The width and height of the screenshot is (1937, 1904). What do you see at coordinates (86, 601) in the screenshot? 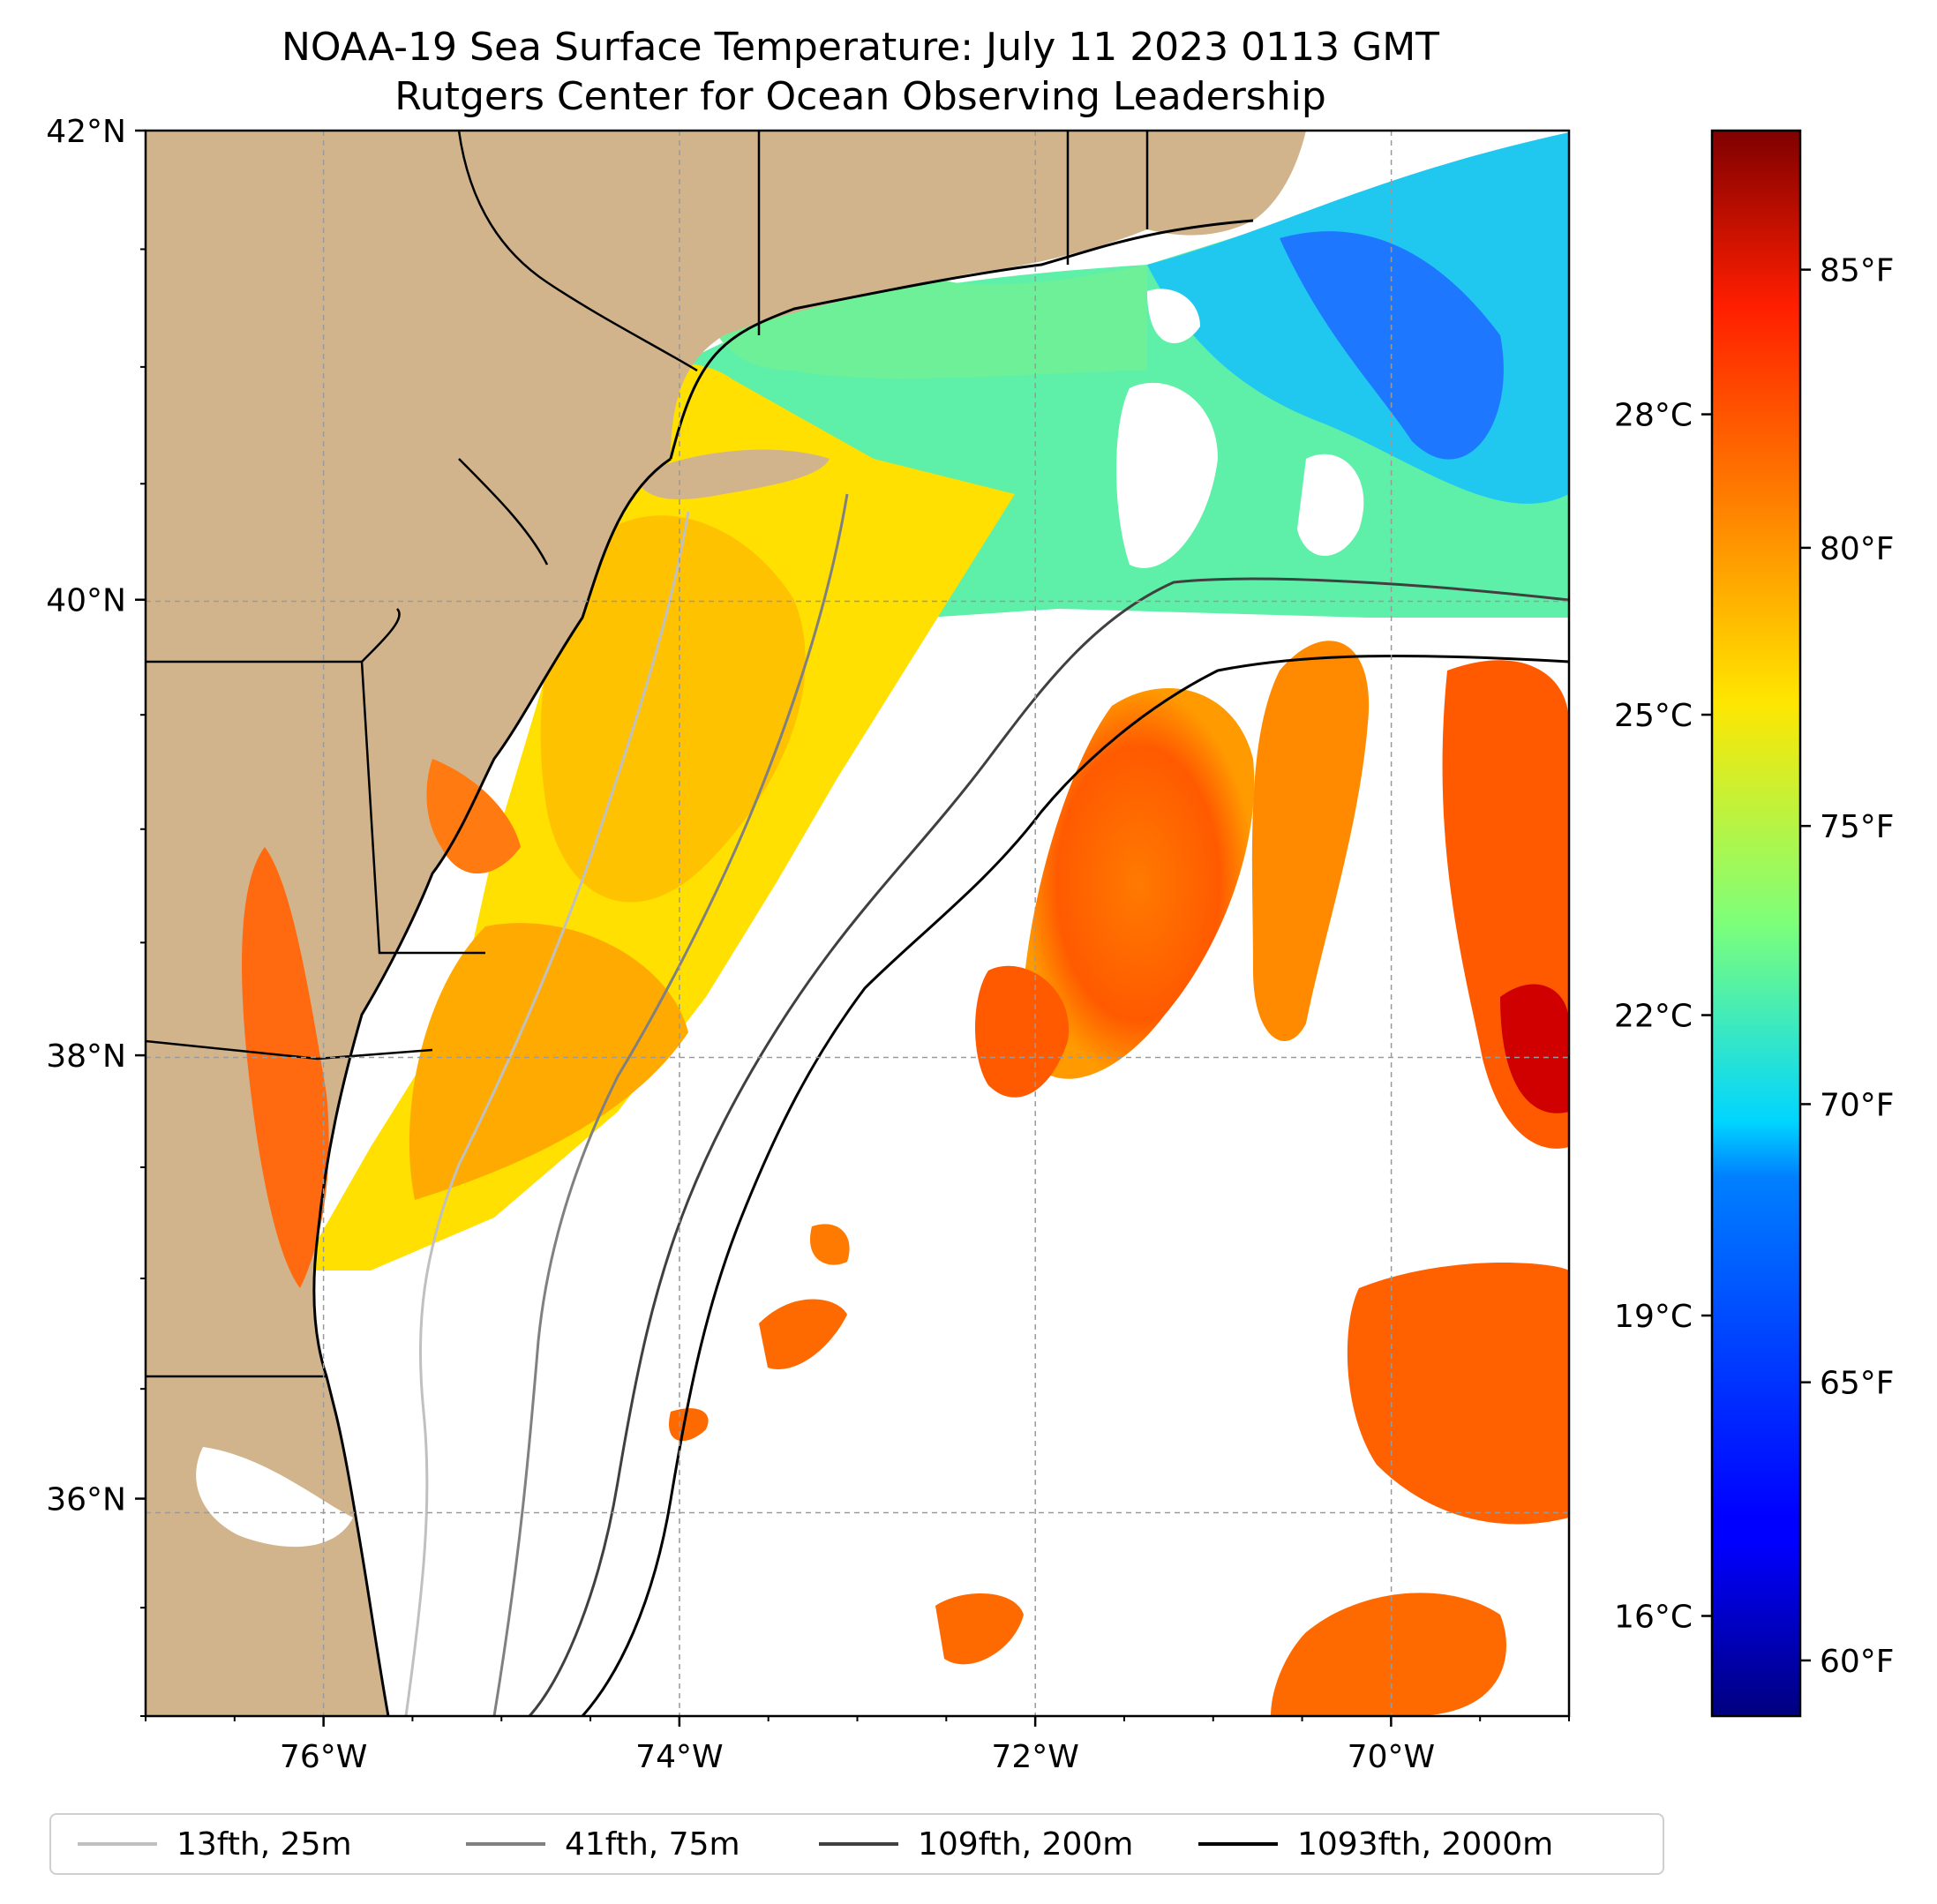
I see `y-tick-label: 40°N` at bounding box center [86, 601].